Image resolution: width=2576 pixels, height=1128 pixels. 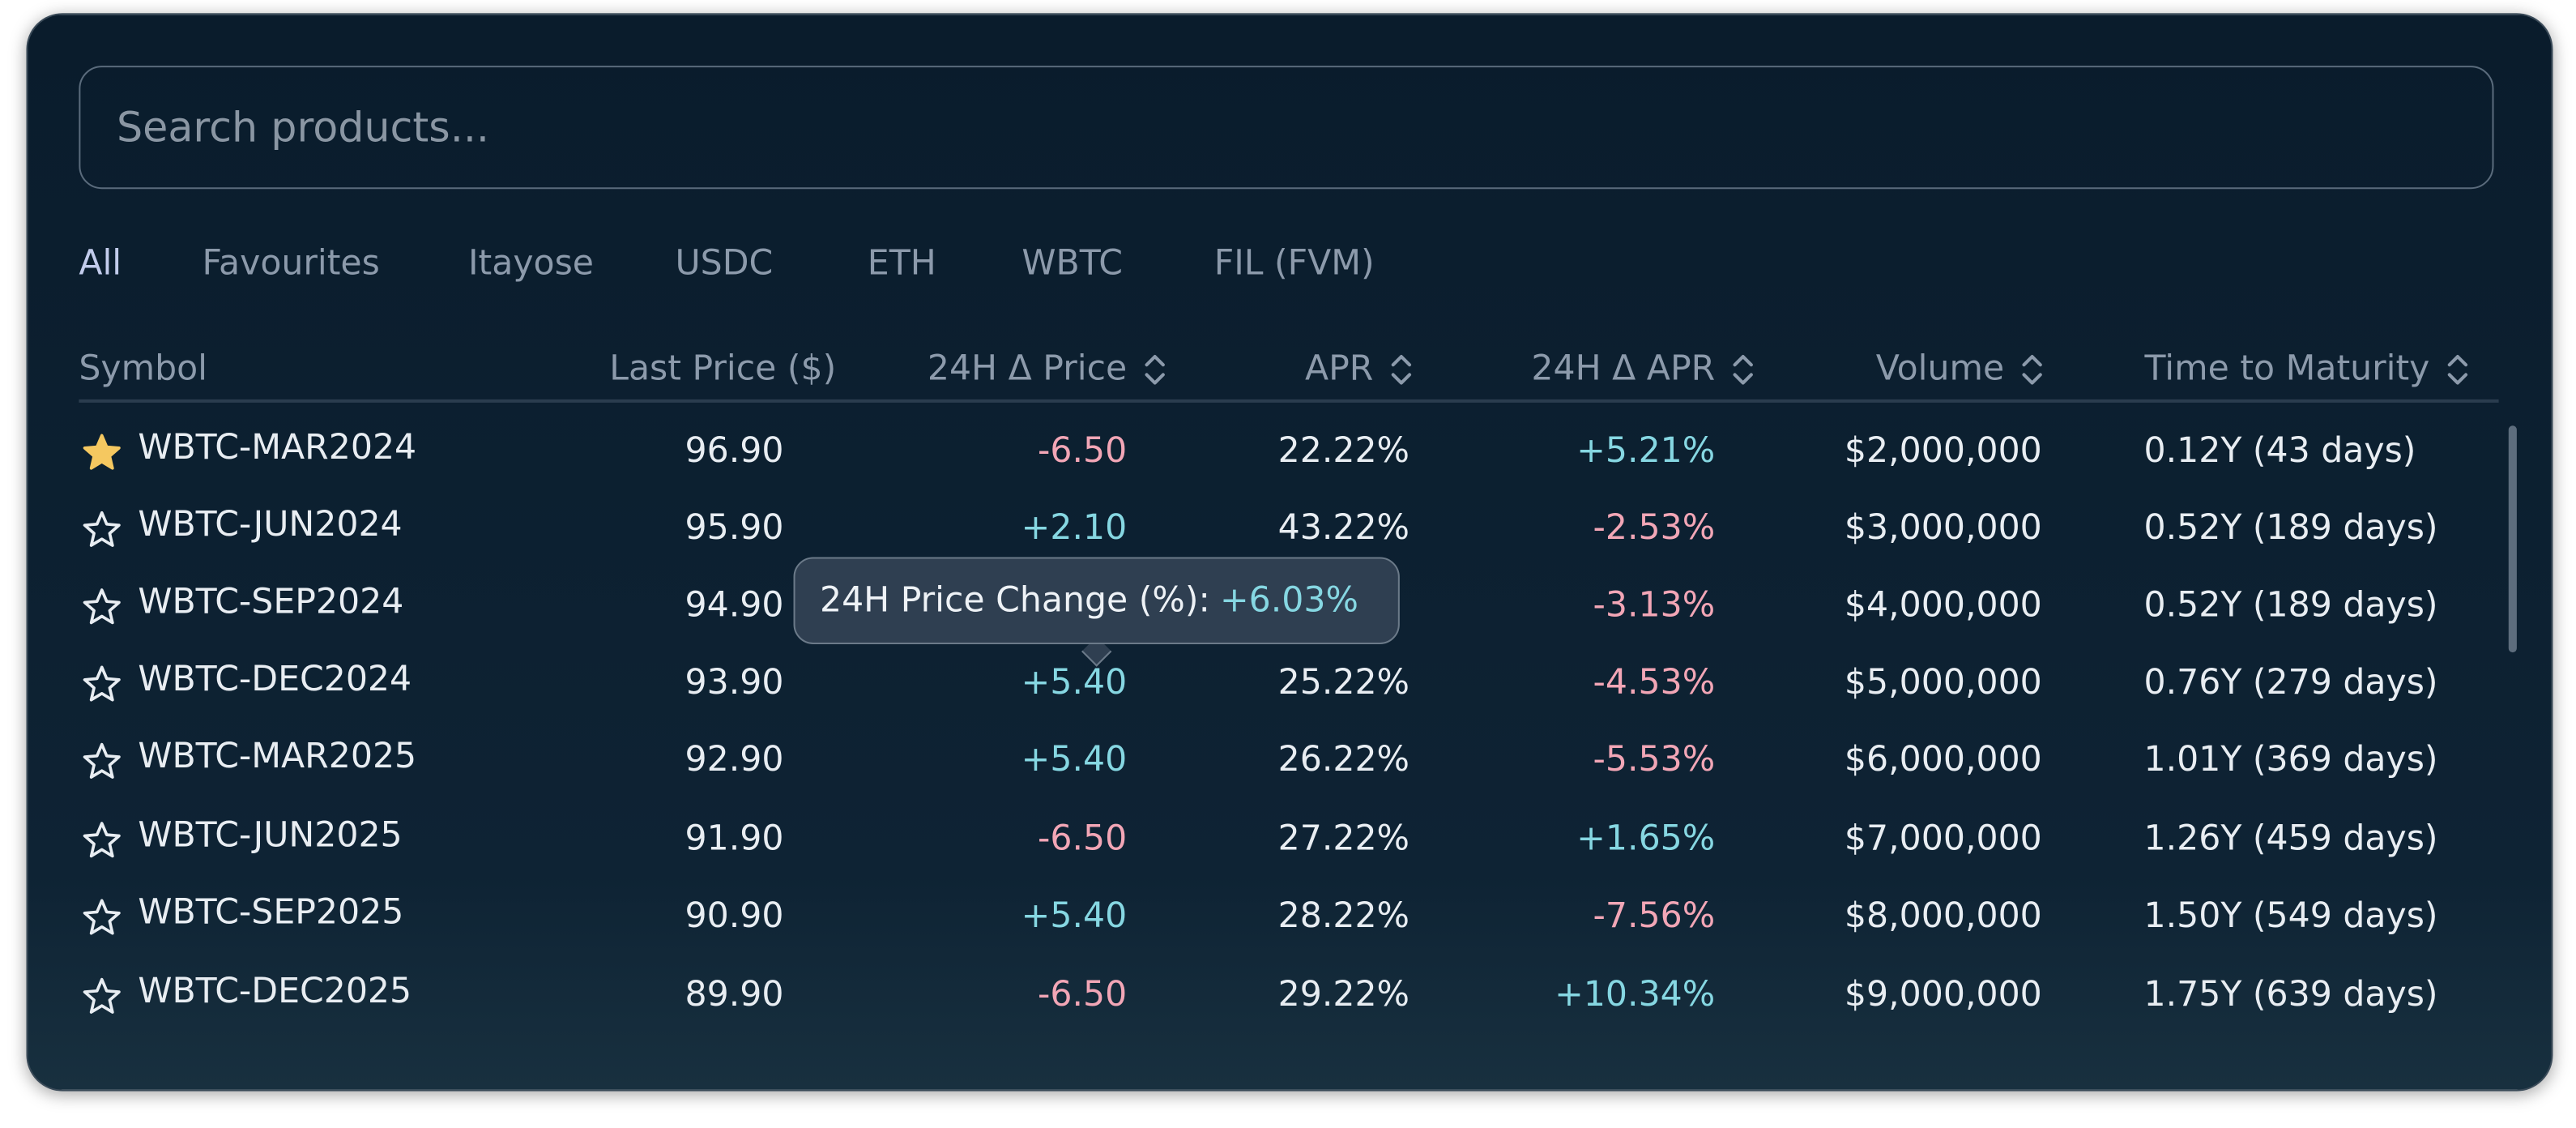 I want to click on cell: $4,000,000, so click(x=1943, y=604).